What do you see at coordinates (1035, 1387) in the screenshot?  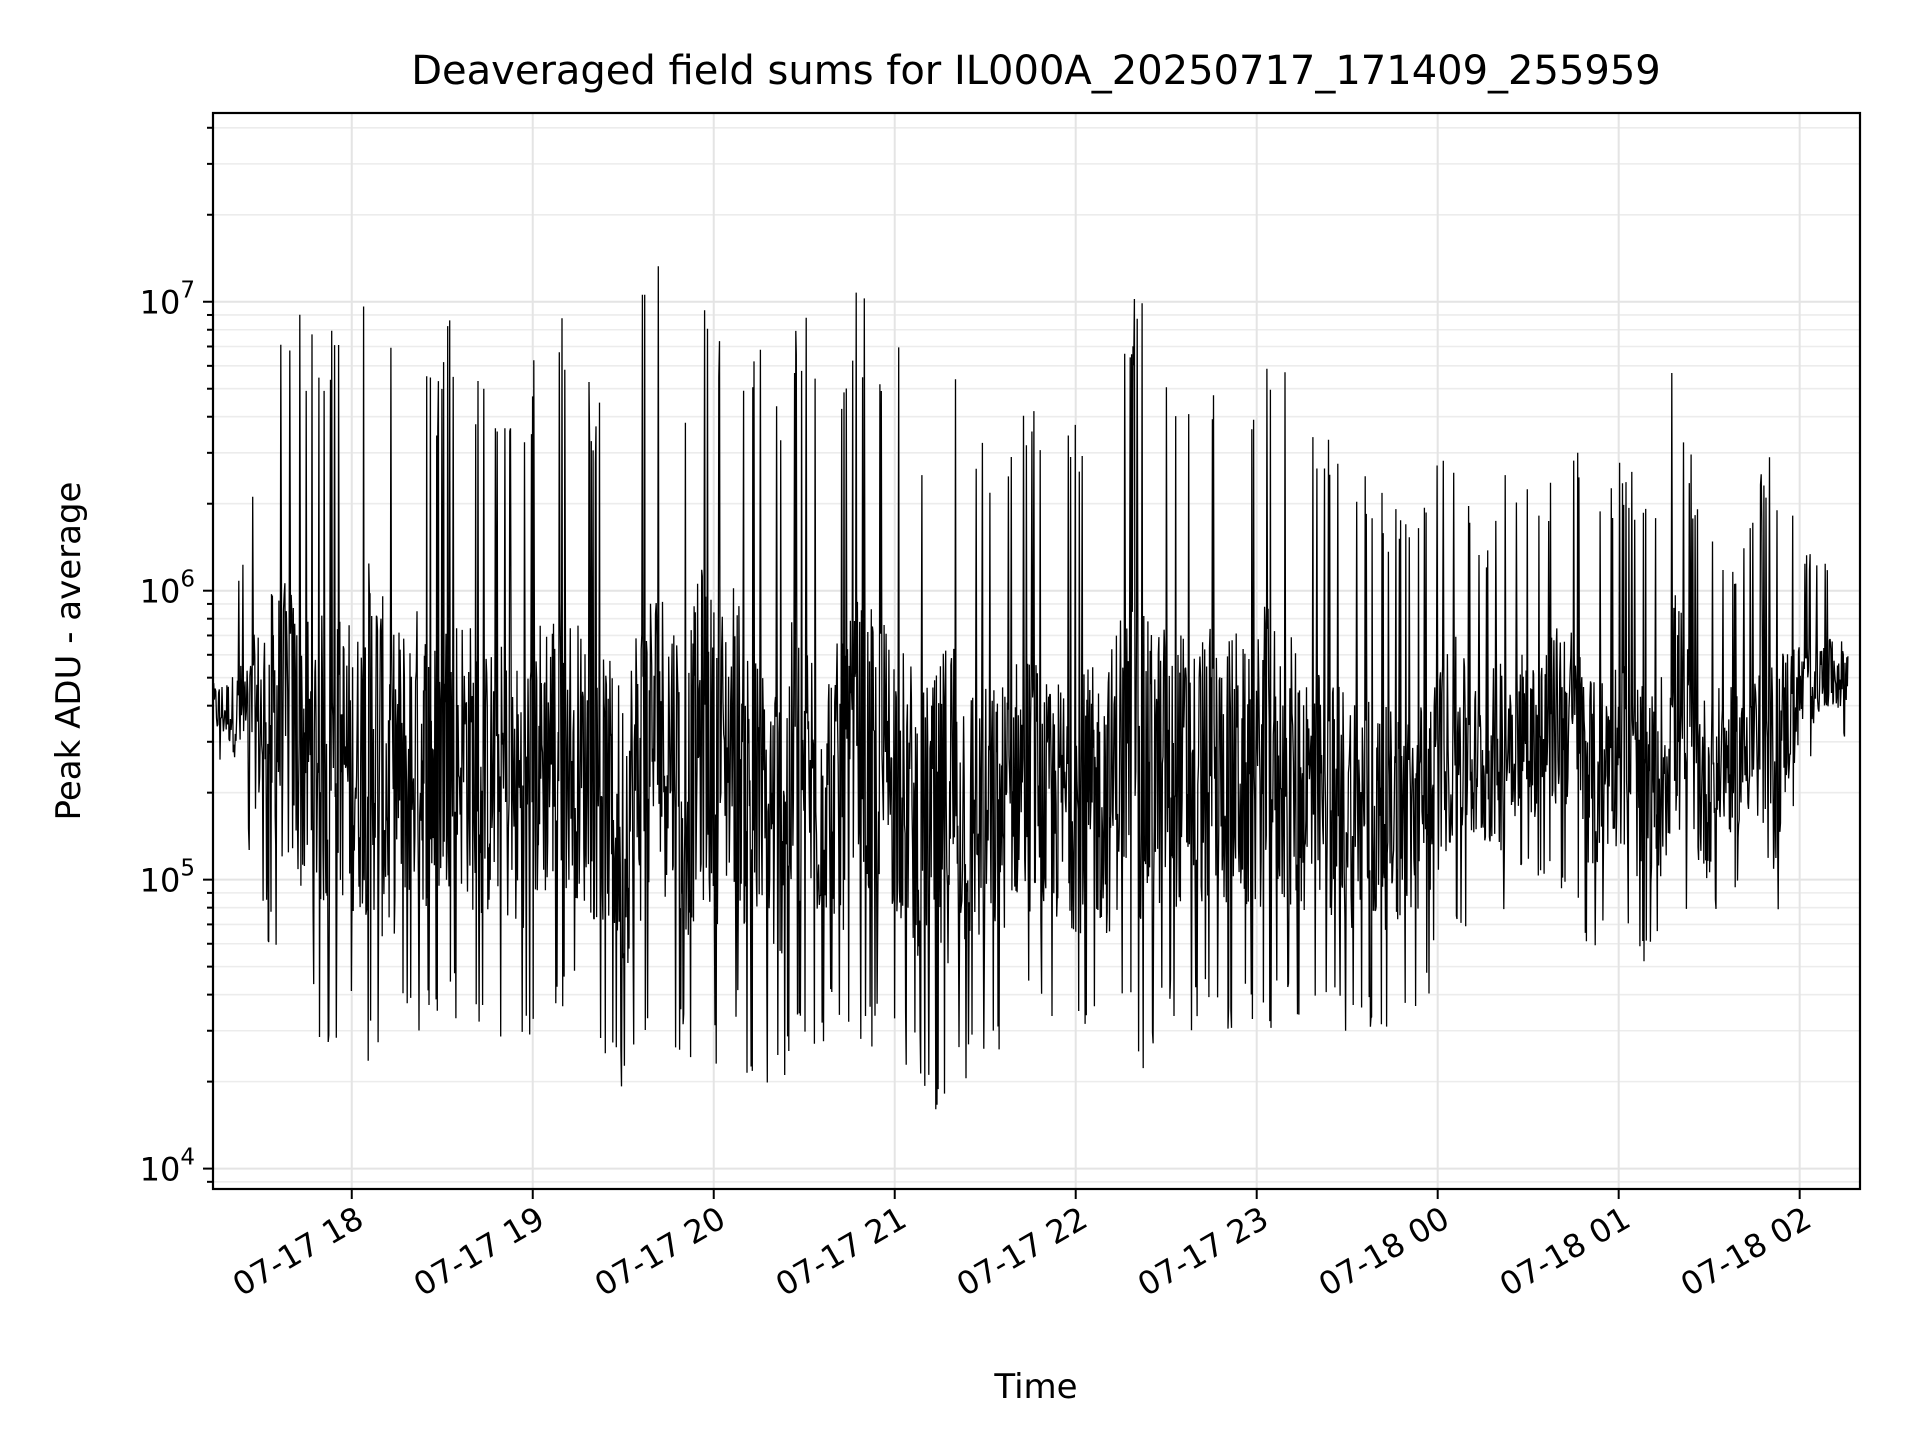 I see `x-axis-label: Time` at bounding box center [1035, 1387].